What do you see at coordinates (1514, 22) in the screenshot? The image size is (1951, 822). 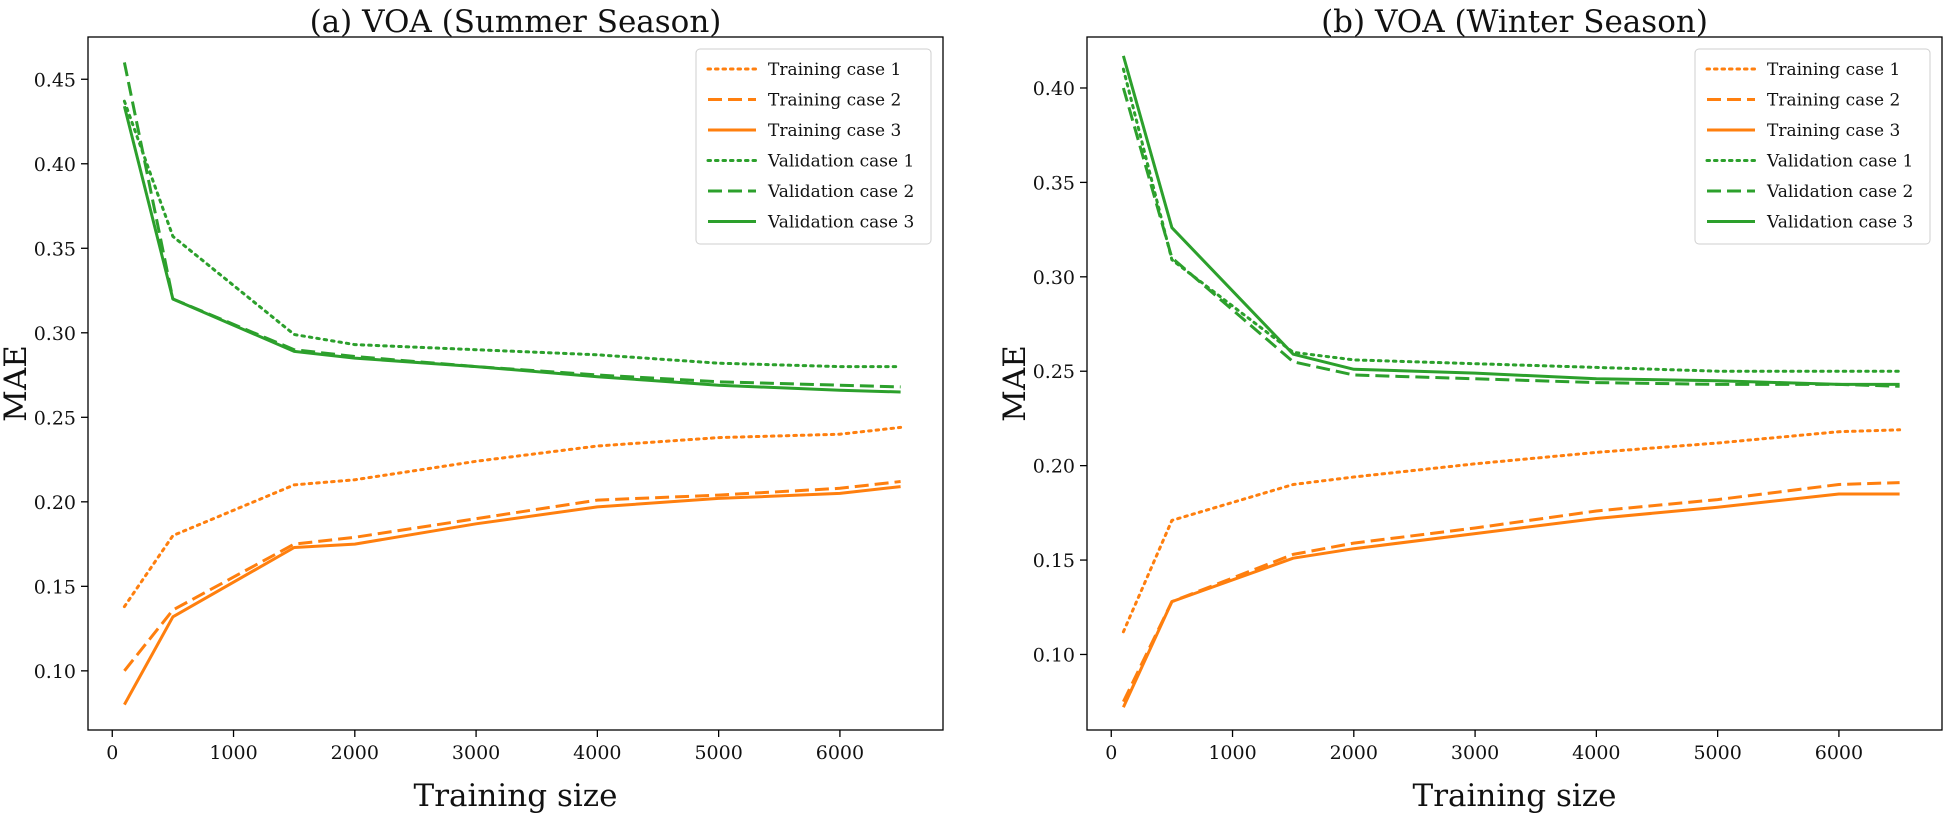 I see `chart-title: (b) VOA (Winter Season)` at bounding box center [1514, 22].